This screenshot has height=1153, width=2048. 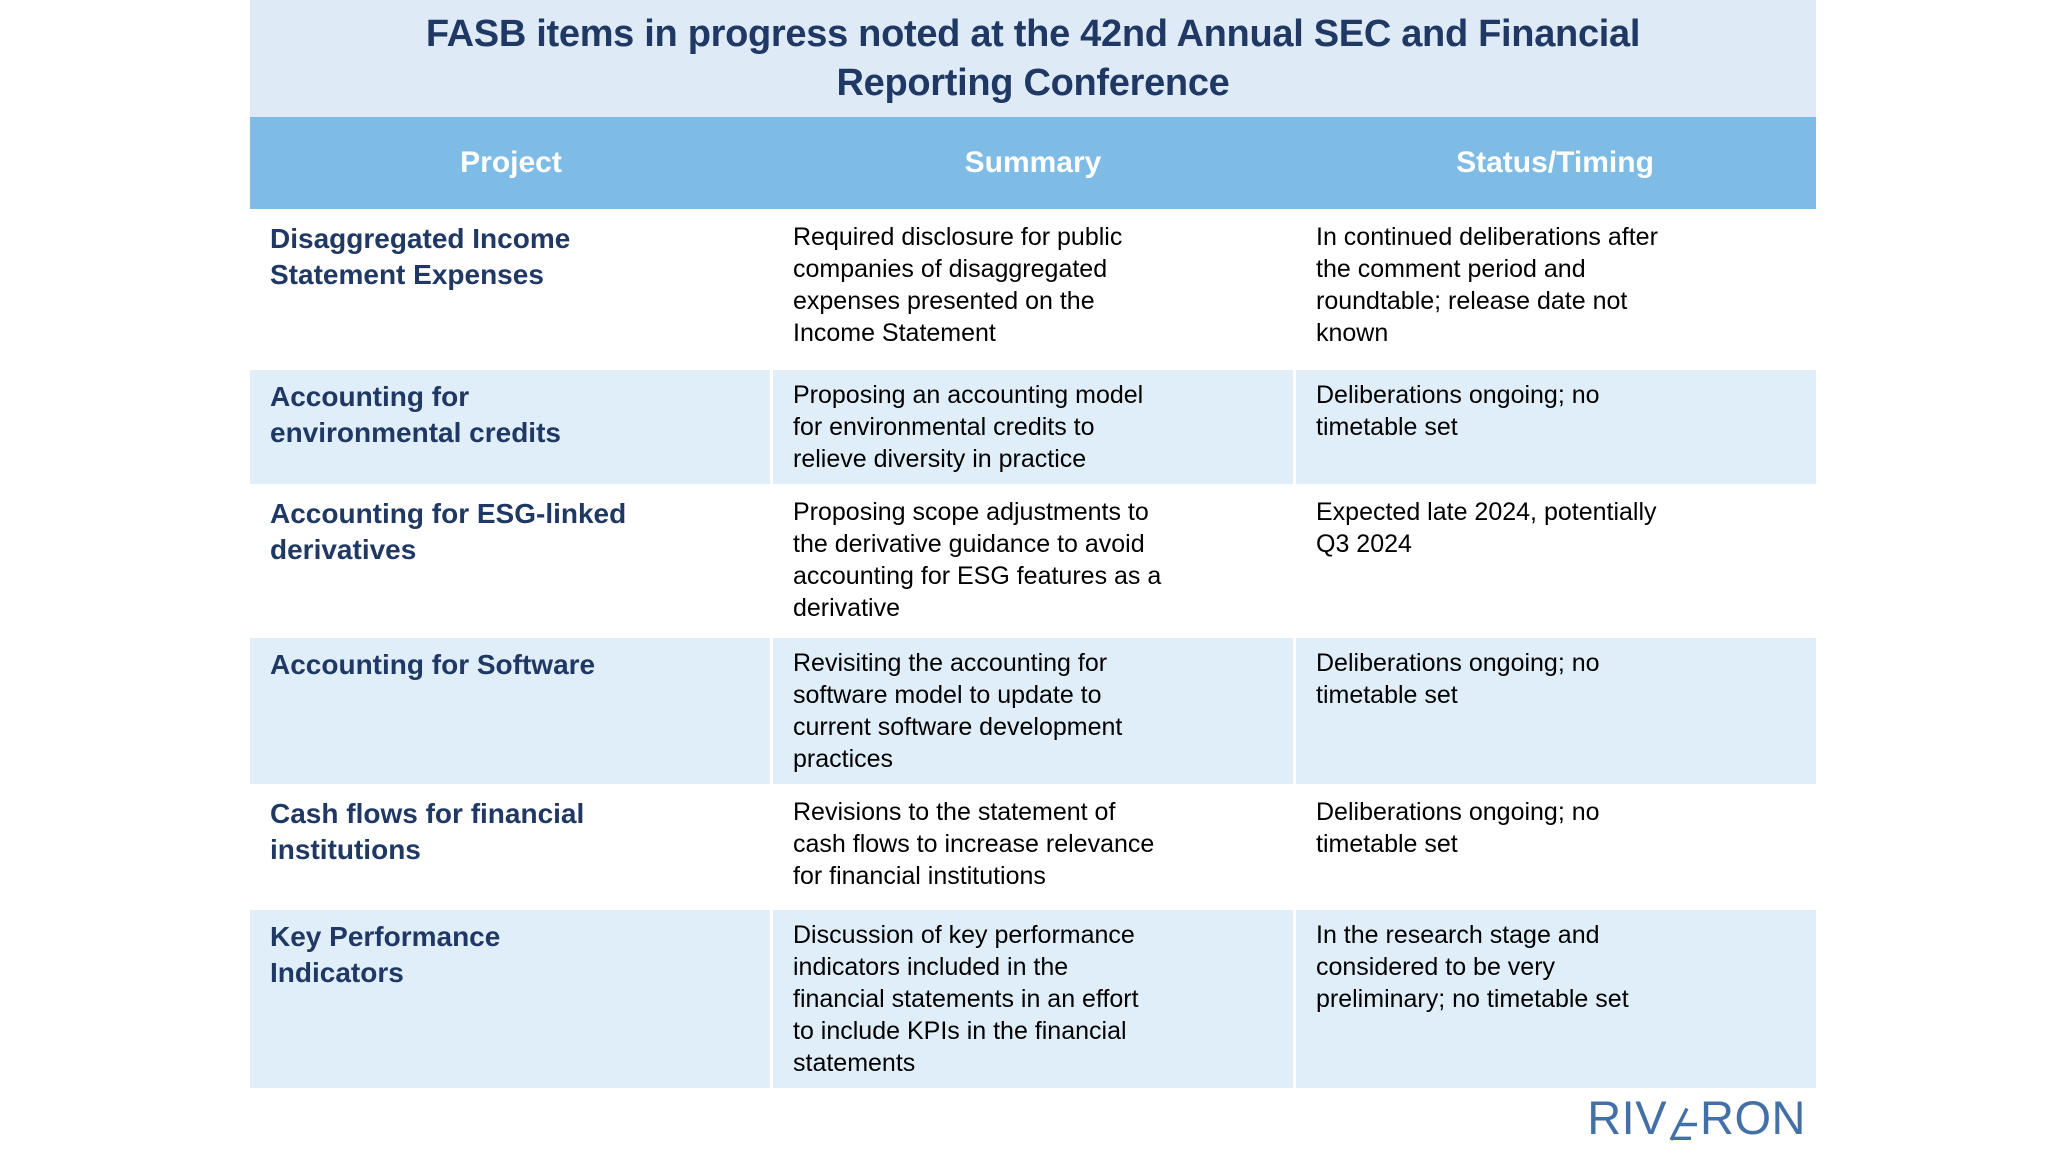 I want to click on column-header-summary: Summary, so click(x=1033, y=162).